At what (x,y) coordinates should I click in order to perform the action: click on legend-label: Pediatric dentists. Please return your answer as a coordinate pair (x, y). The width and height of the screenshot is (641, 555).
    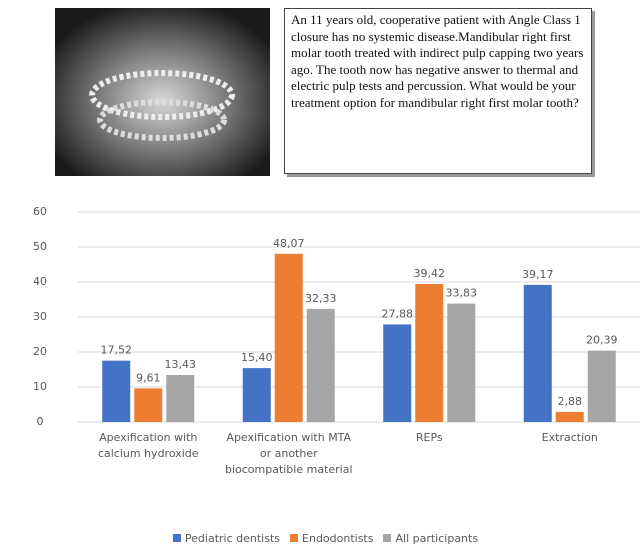
    Looking at the image, I should click on (232, 538).